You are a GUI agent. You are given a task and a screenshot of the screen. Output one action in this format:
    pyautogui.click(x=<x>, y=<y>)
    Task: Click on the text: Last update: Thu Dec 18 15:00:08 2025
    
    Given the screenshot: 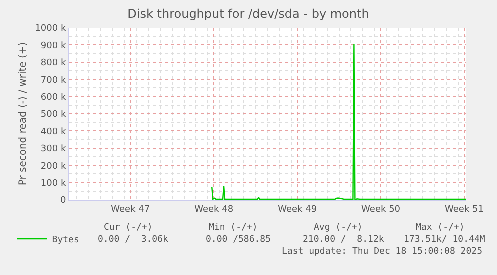 What is the action you would take?
    pyautogui.click(x=382, y=252)
    